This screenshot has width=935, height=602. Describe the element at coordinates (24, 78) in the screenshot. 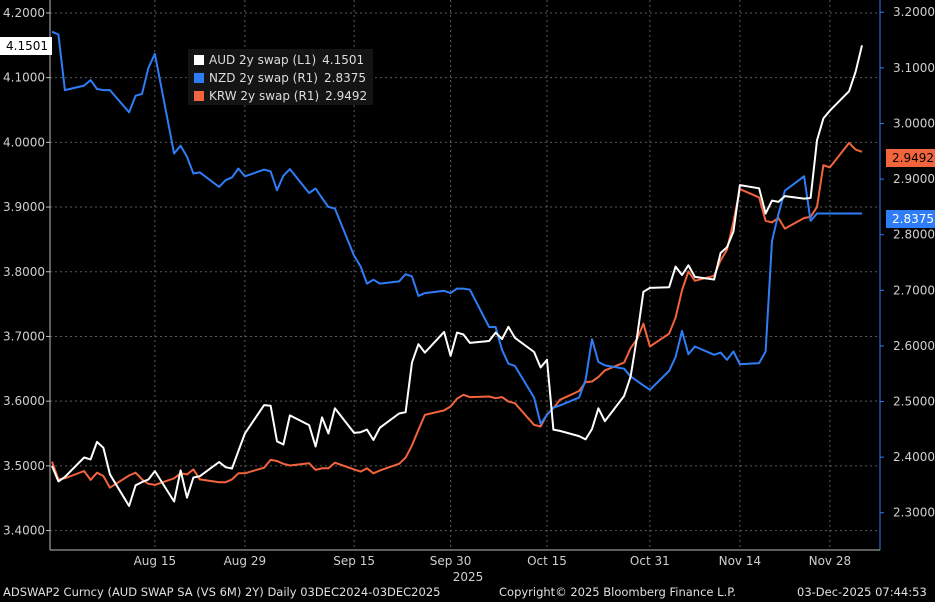

I see `left-axis-tick-label: 4.1000` at that location.